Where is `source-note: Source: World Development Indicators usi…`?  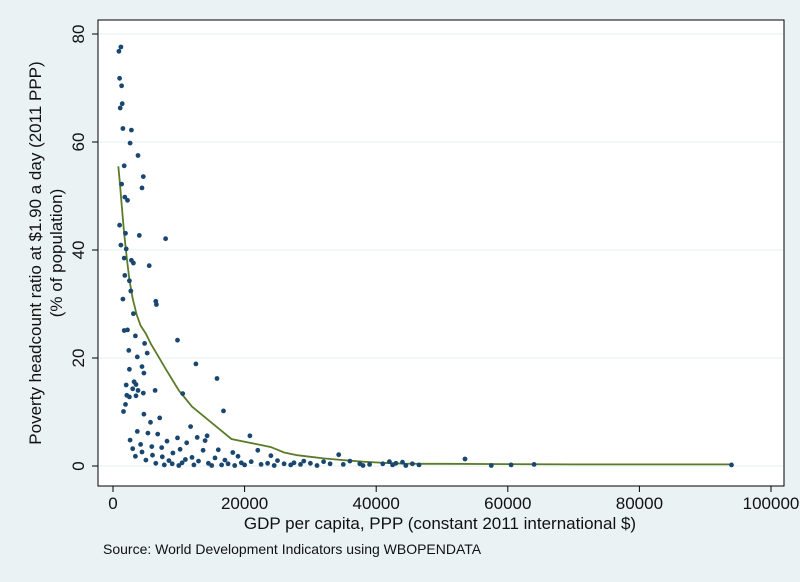 source-note: Source: World Development Indicators usi… is located at coordinates (292, 549).